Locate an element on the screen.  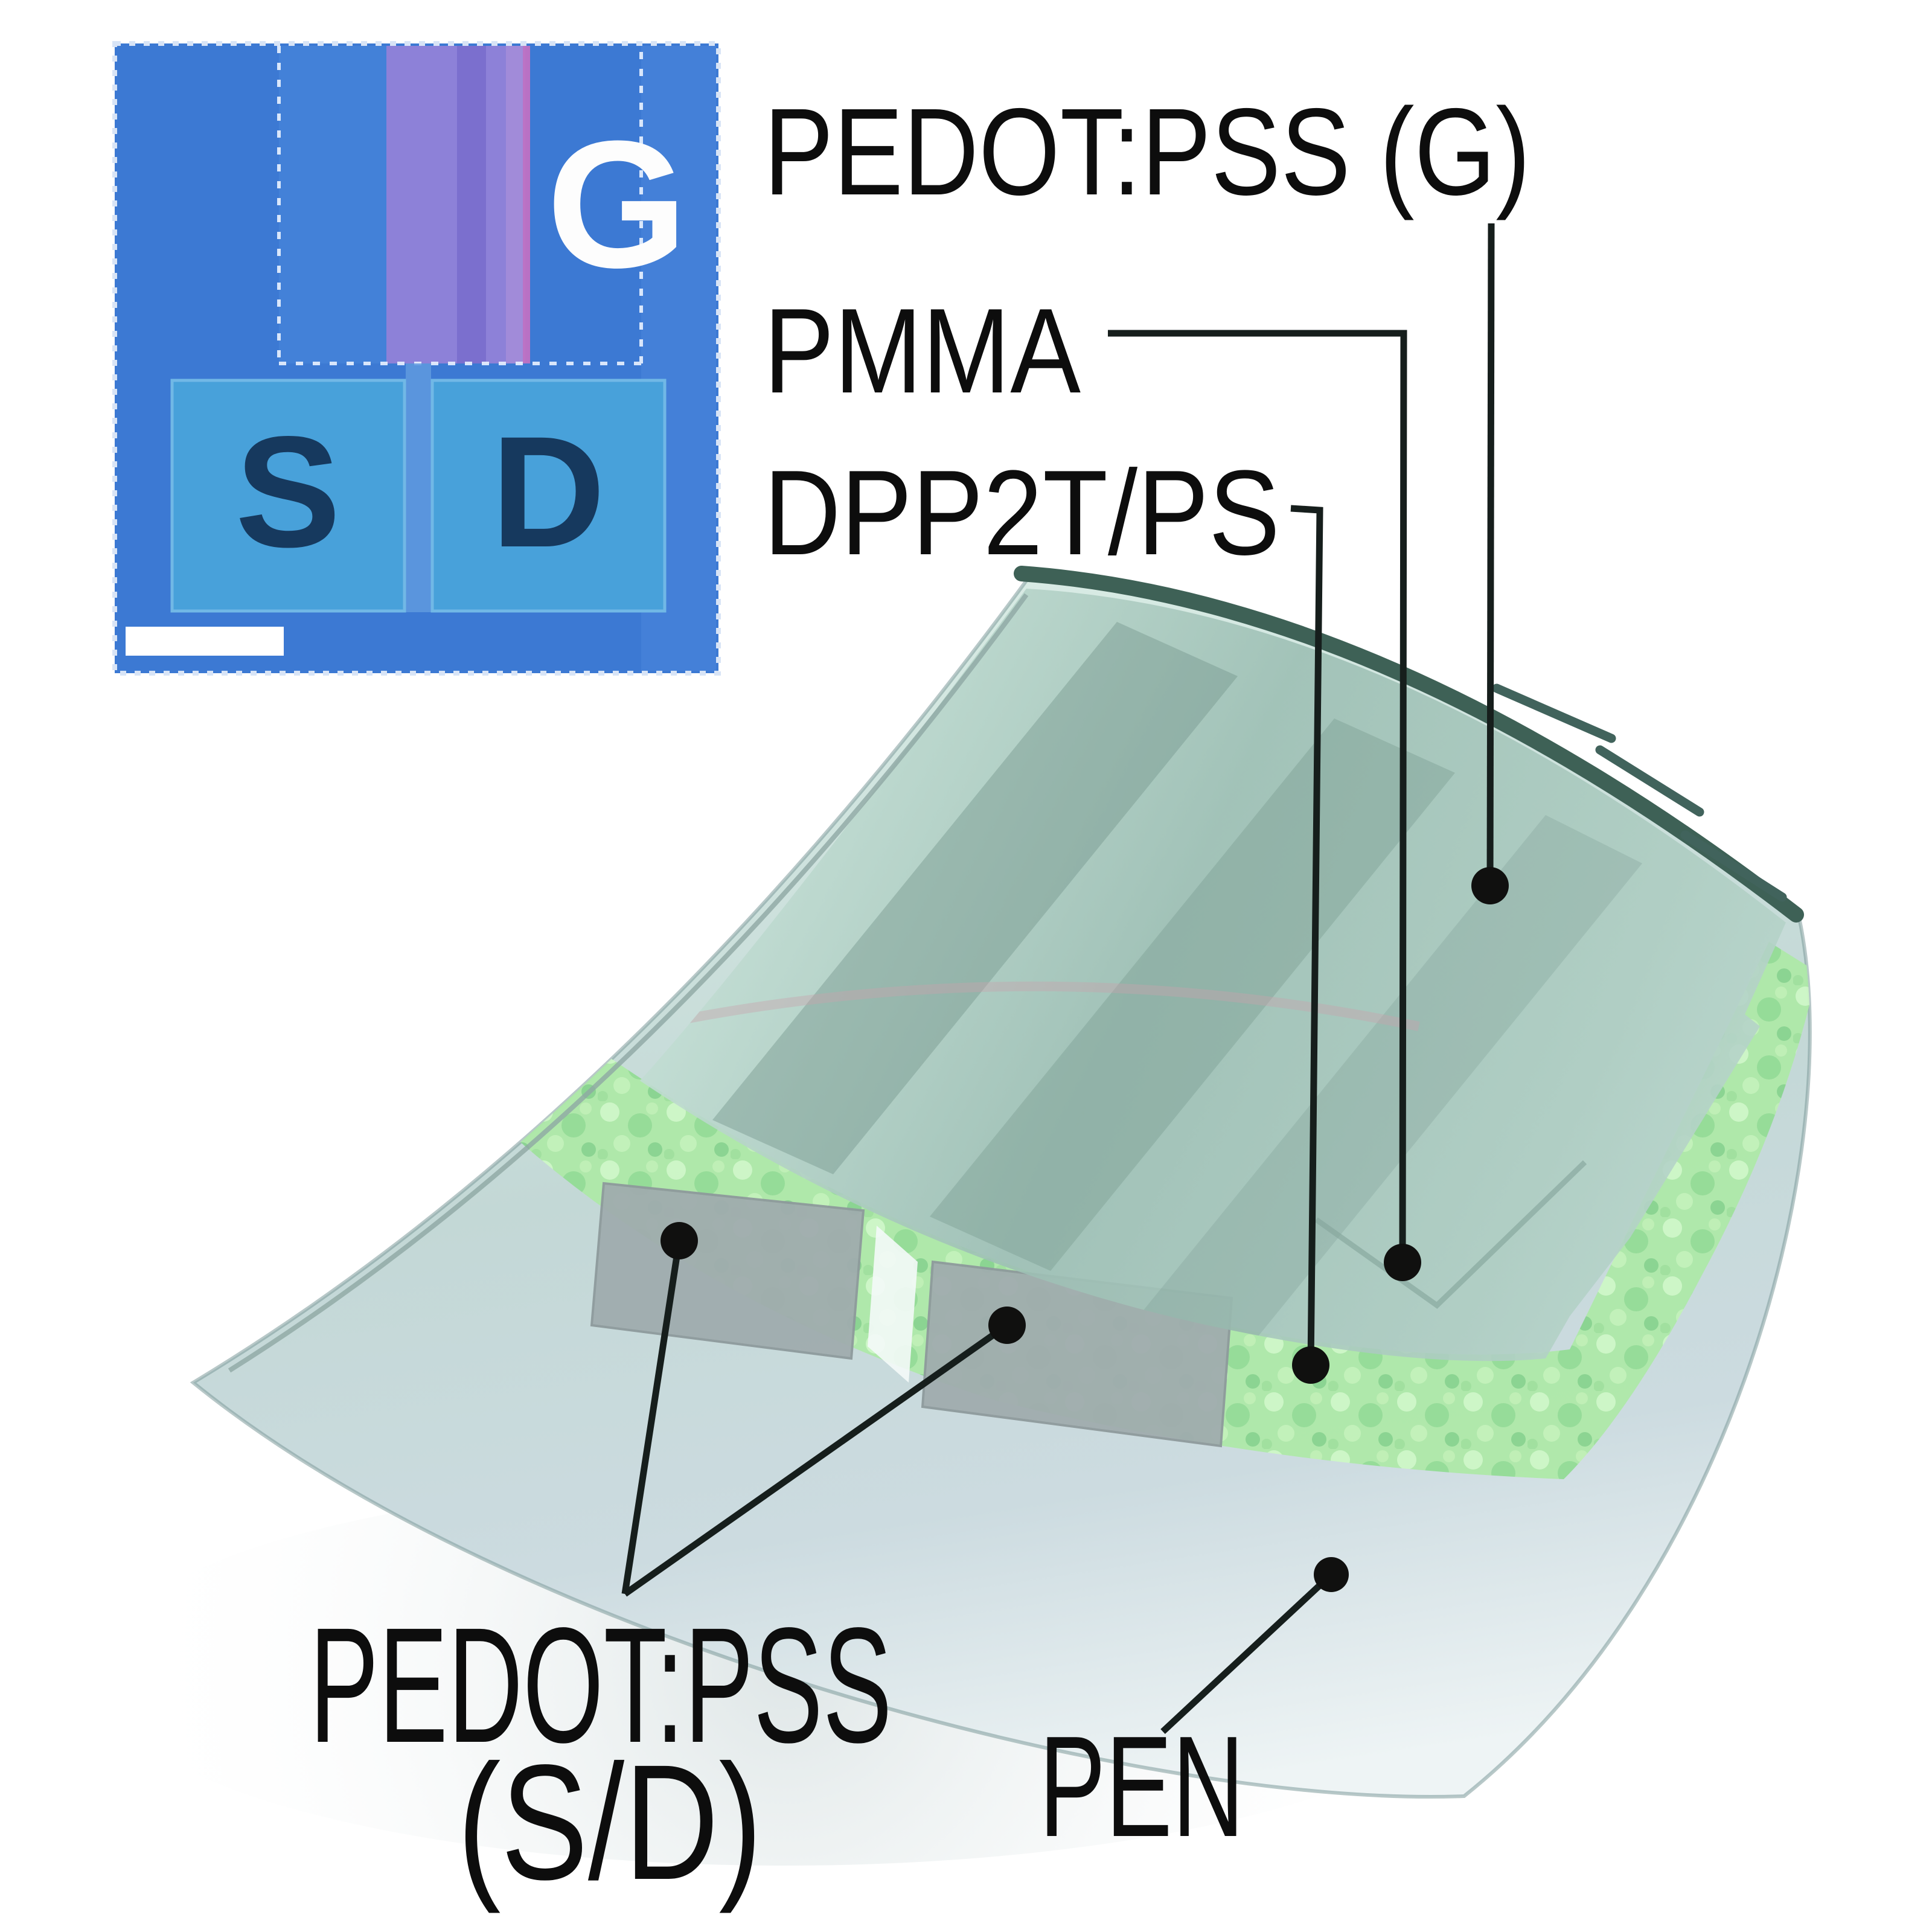
label-pedot-pss-gate: PEDOT:PSS (G) is located at coordinates (1147, 152).